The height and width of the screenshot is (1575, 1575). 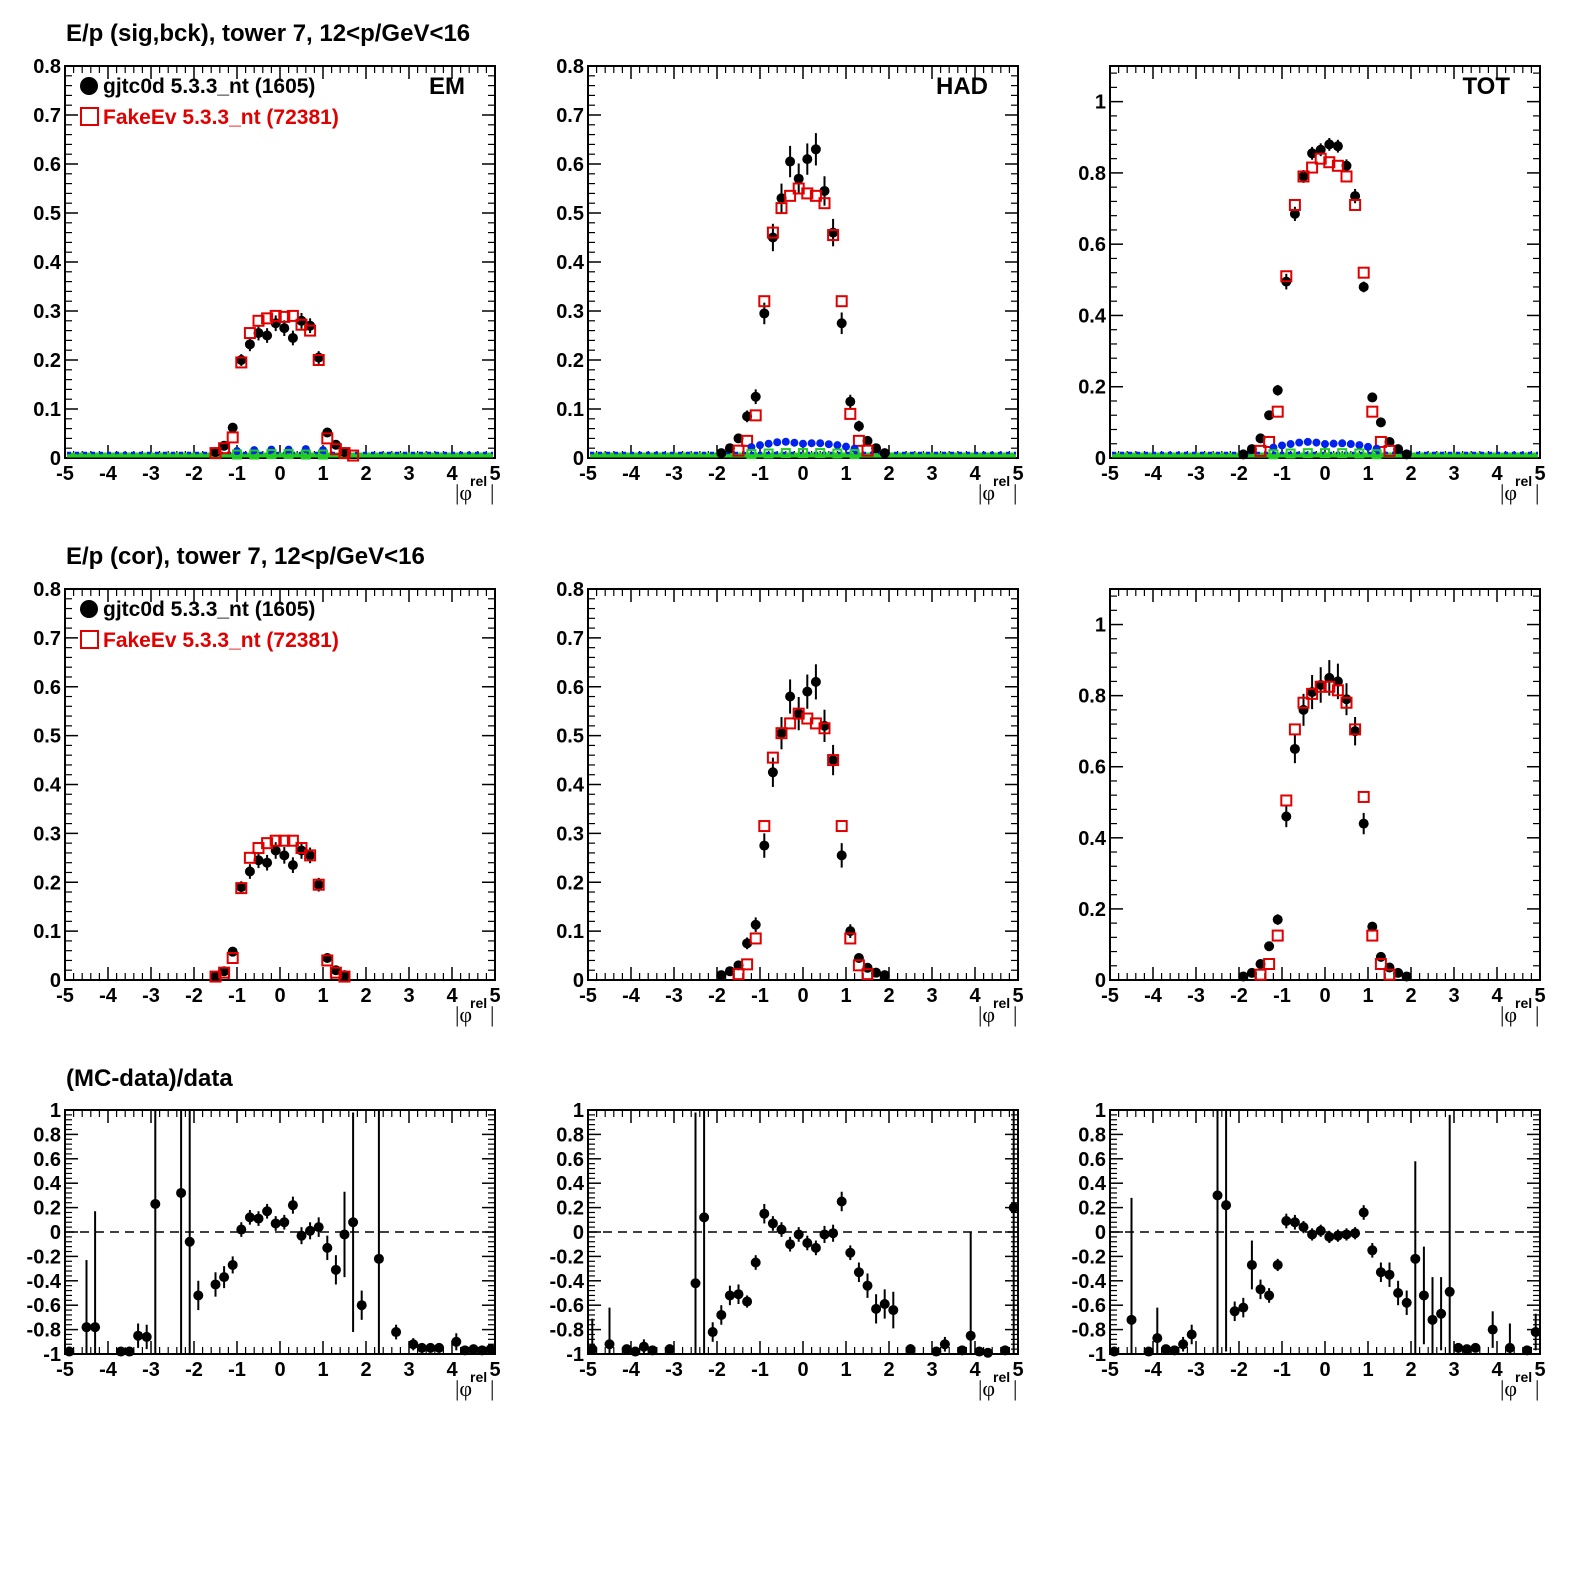 What do you see at coordinates (888, 996) in the screenshot?
I see `x-tick-label: 2` at bounding box center [888, 996].